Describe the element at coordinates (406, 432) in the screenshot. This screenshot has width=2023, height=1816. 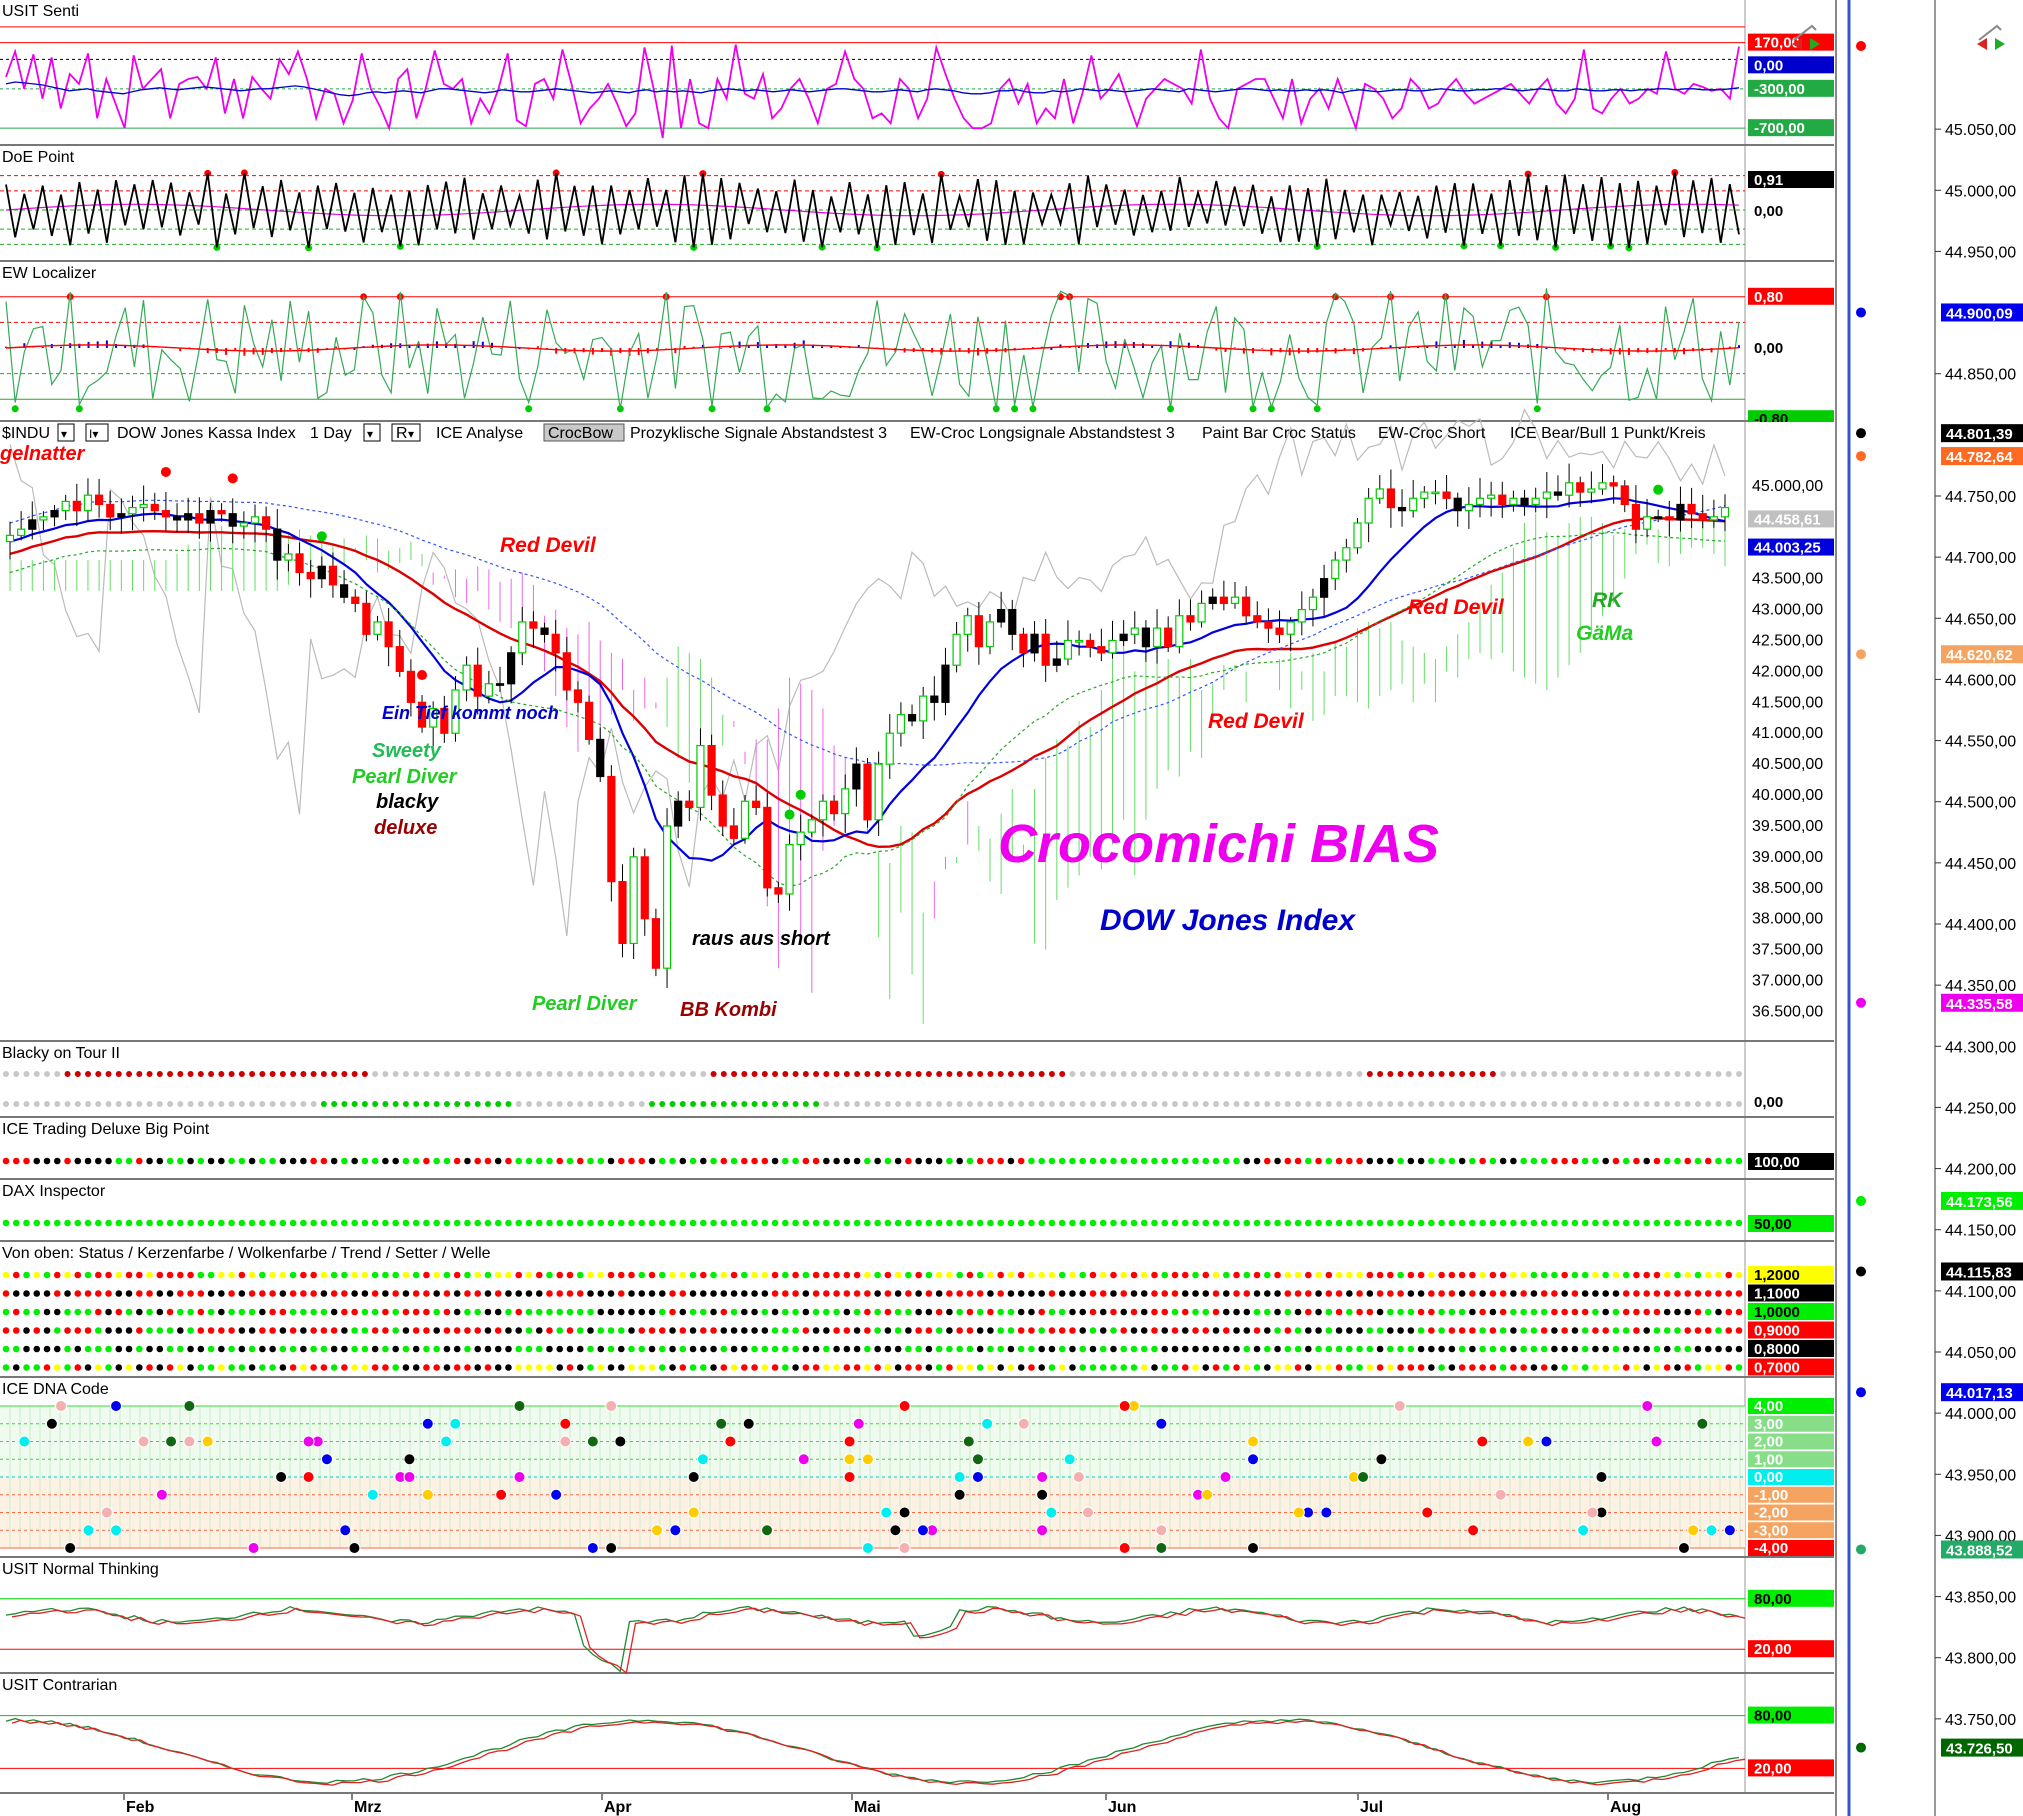
I see `r-button` at that location.